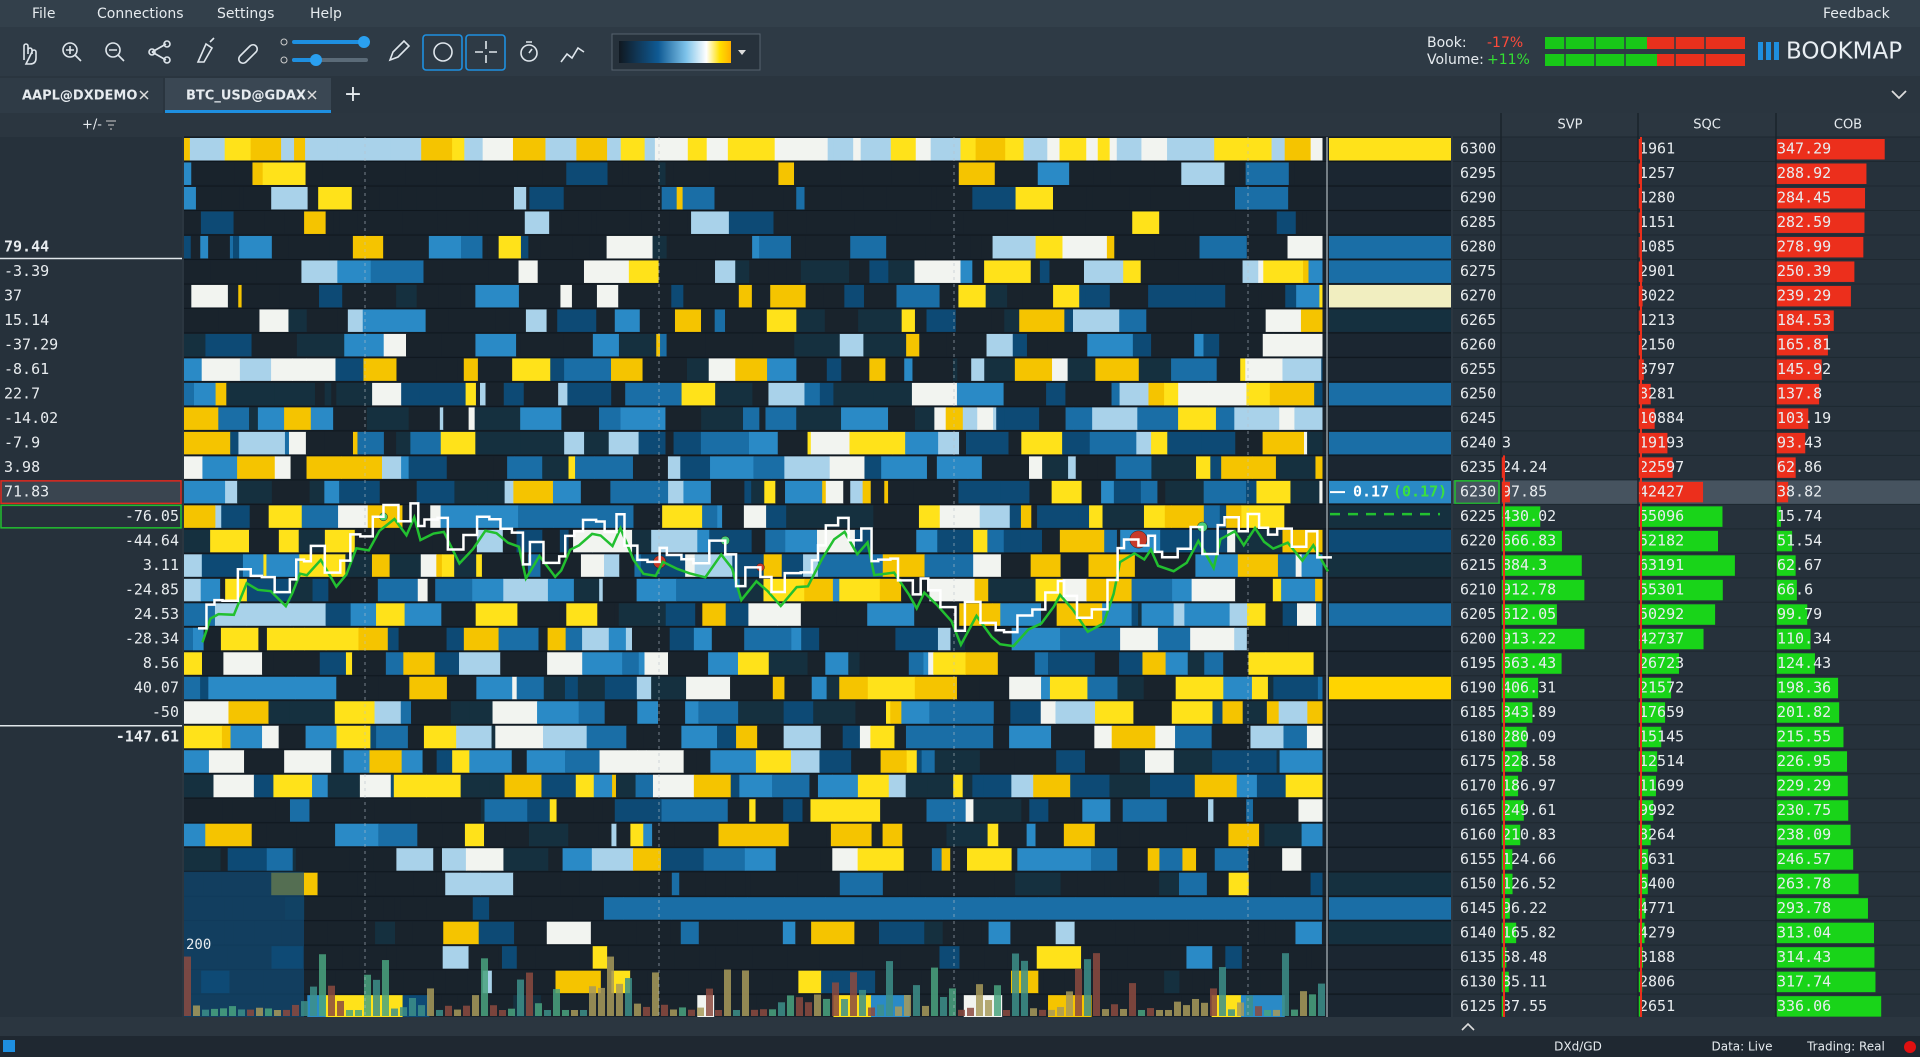 The width and height of the screenshot is (1920, 1057). What do you see at coordinates (111, 125) in the screenshot?
I see `filter-icon` at bounding box center [111, 125].